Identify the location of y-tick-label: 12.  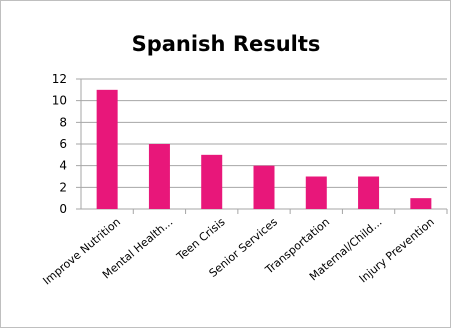
(59, 79).